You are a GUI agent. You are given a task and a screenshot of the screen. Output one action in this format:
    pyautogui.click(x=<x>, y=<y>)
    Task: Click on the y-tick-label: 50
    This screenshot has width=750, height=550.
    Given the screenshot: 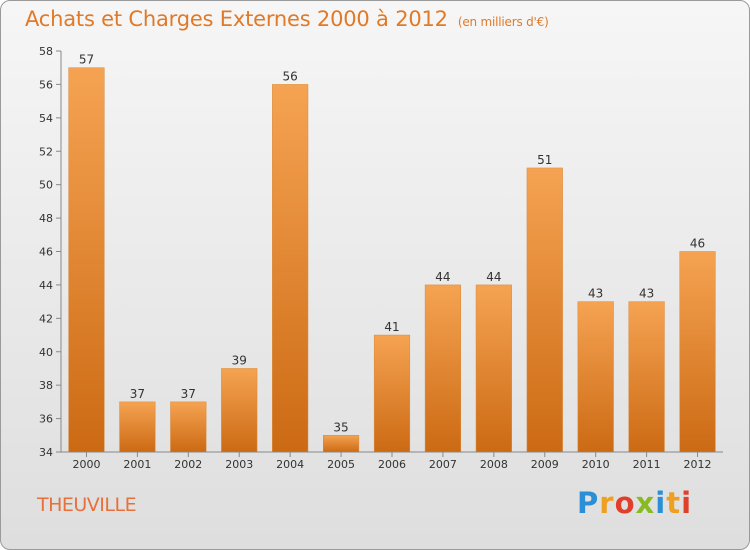 What is the action you would take?
    pyautogui.click(x=46, y=185)
    